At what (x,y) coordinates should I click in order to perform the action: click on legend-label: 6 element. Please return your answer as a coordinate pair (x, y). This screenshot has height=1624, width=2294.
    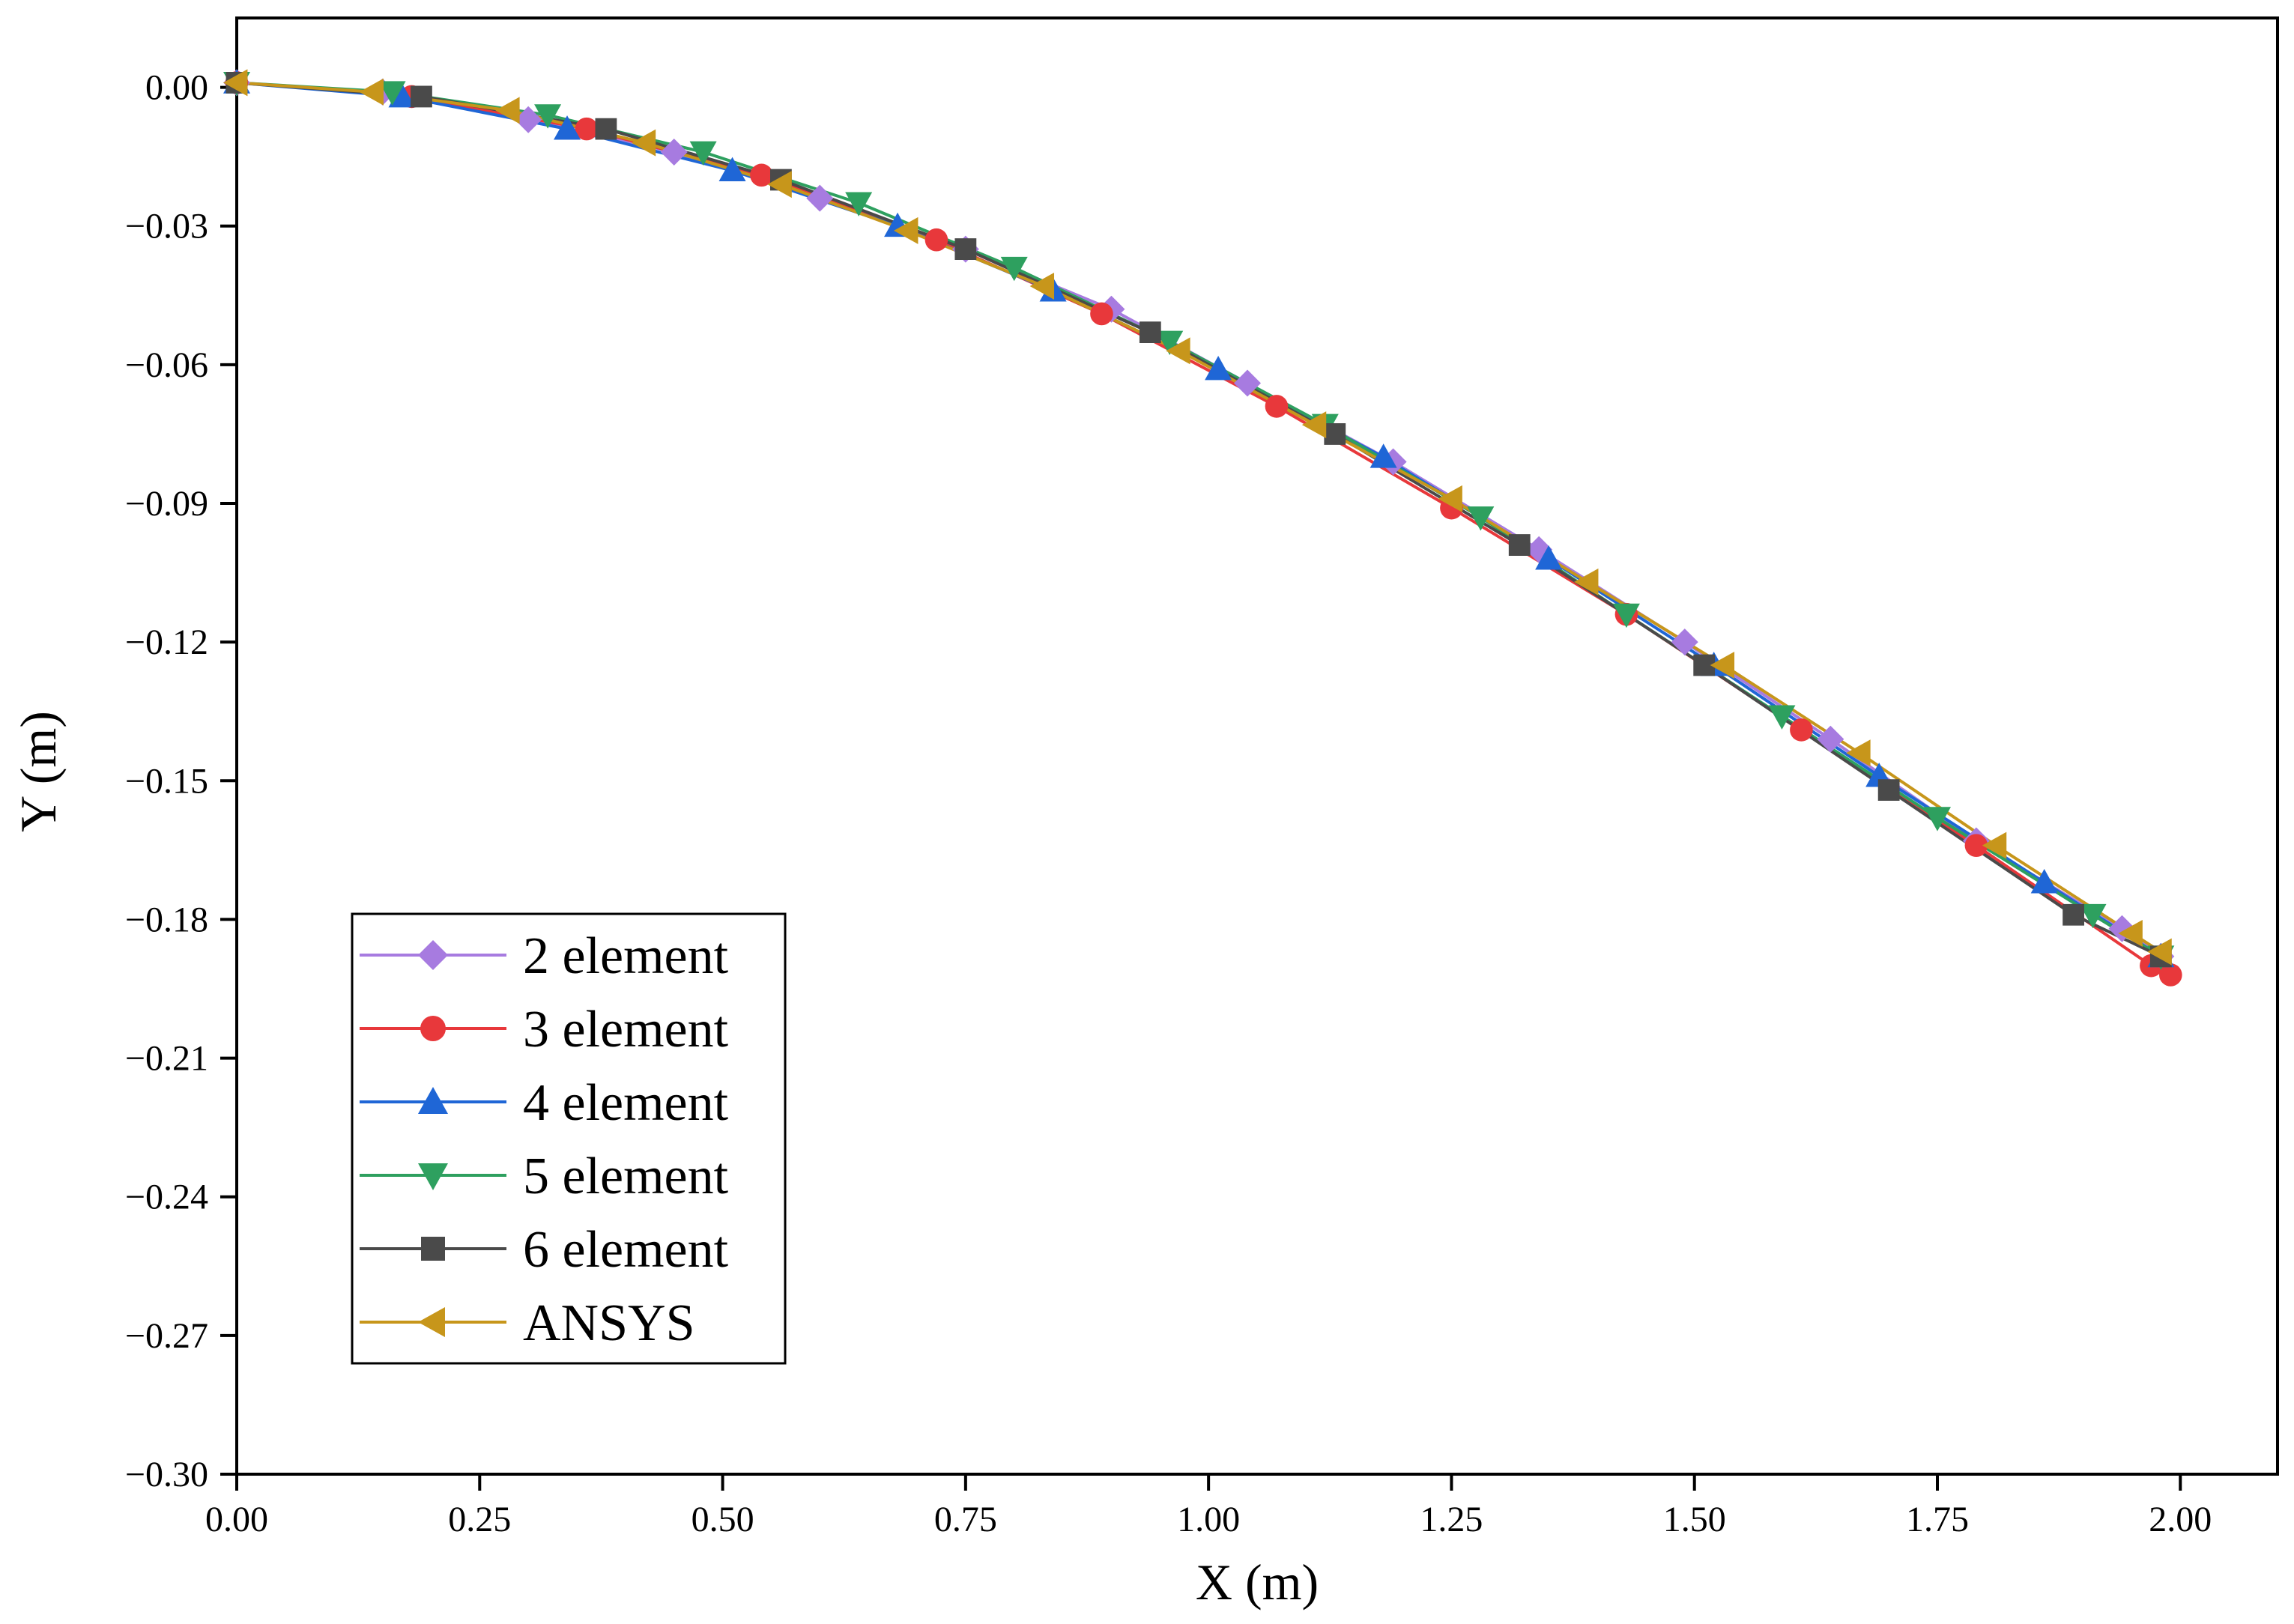
    Looking at the image, I should click on (626, 1250).